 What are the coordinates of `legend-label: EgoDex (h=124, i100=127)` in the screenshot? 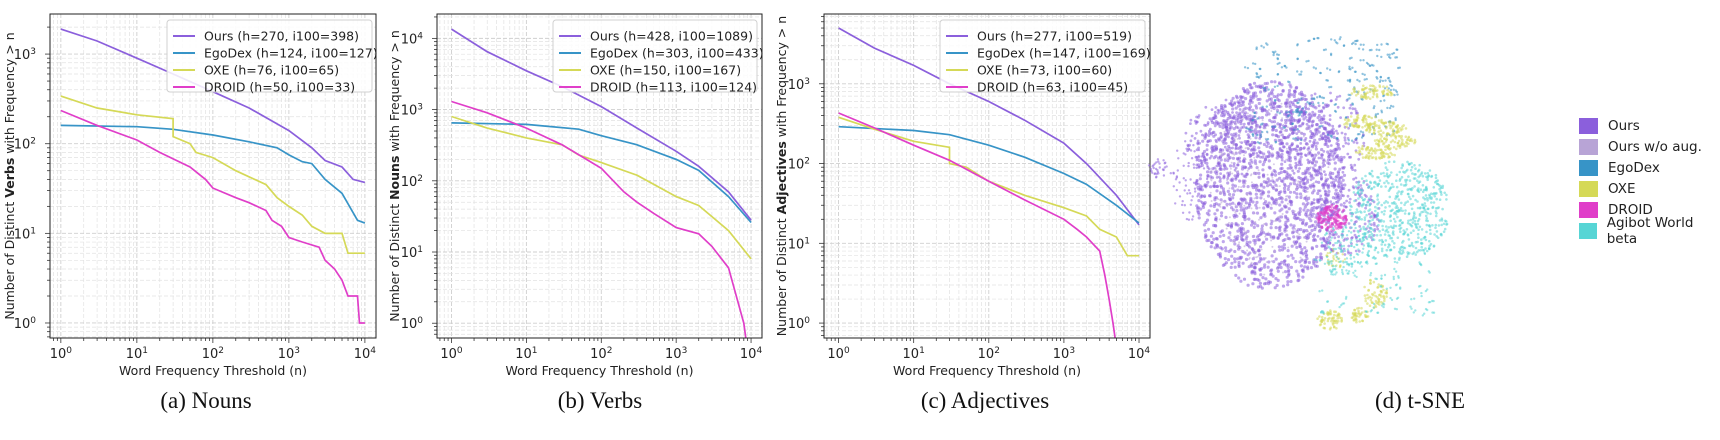 It's located at (291, 53).